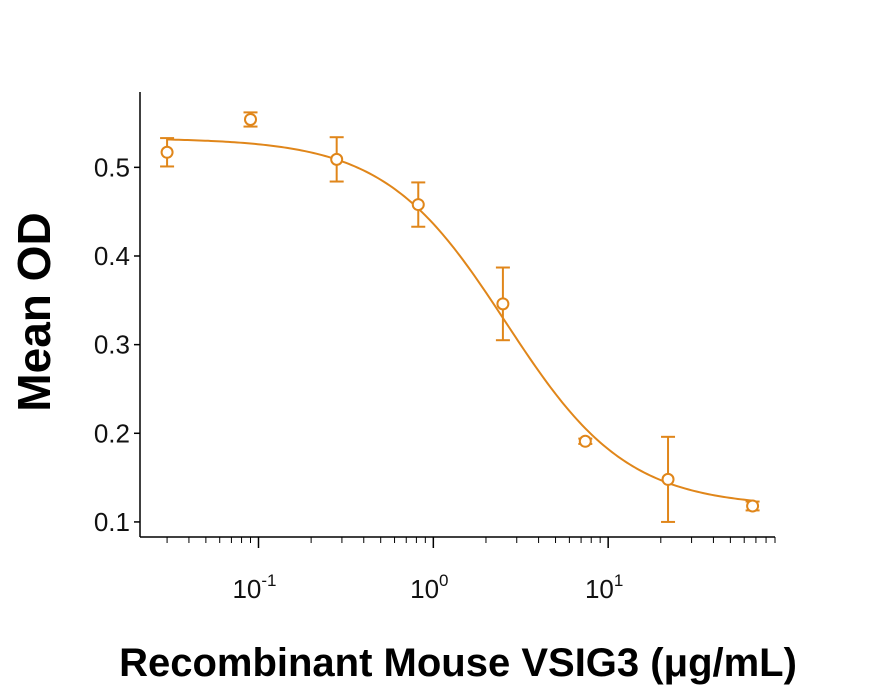 The height and width of the screenshot is (690, 882). I want to click on x-tick-label: 10⁻¹, so click(254, 587).